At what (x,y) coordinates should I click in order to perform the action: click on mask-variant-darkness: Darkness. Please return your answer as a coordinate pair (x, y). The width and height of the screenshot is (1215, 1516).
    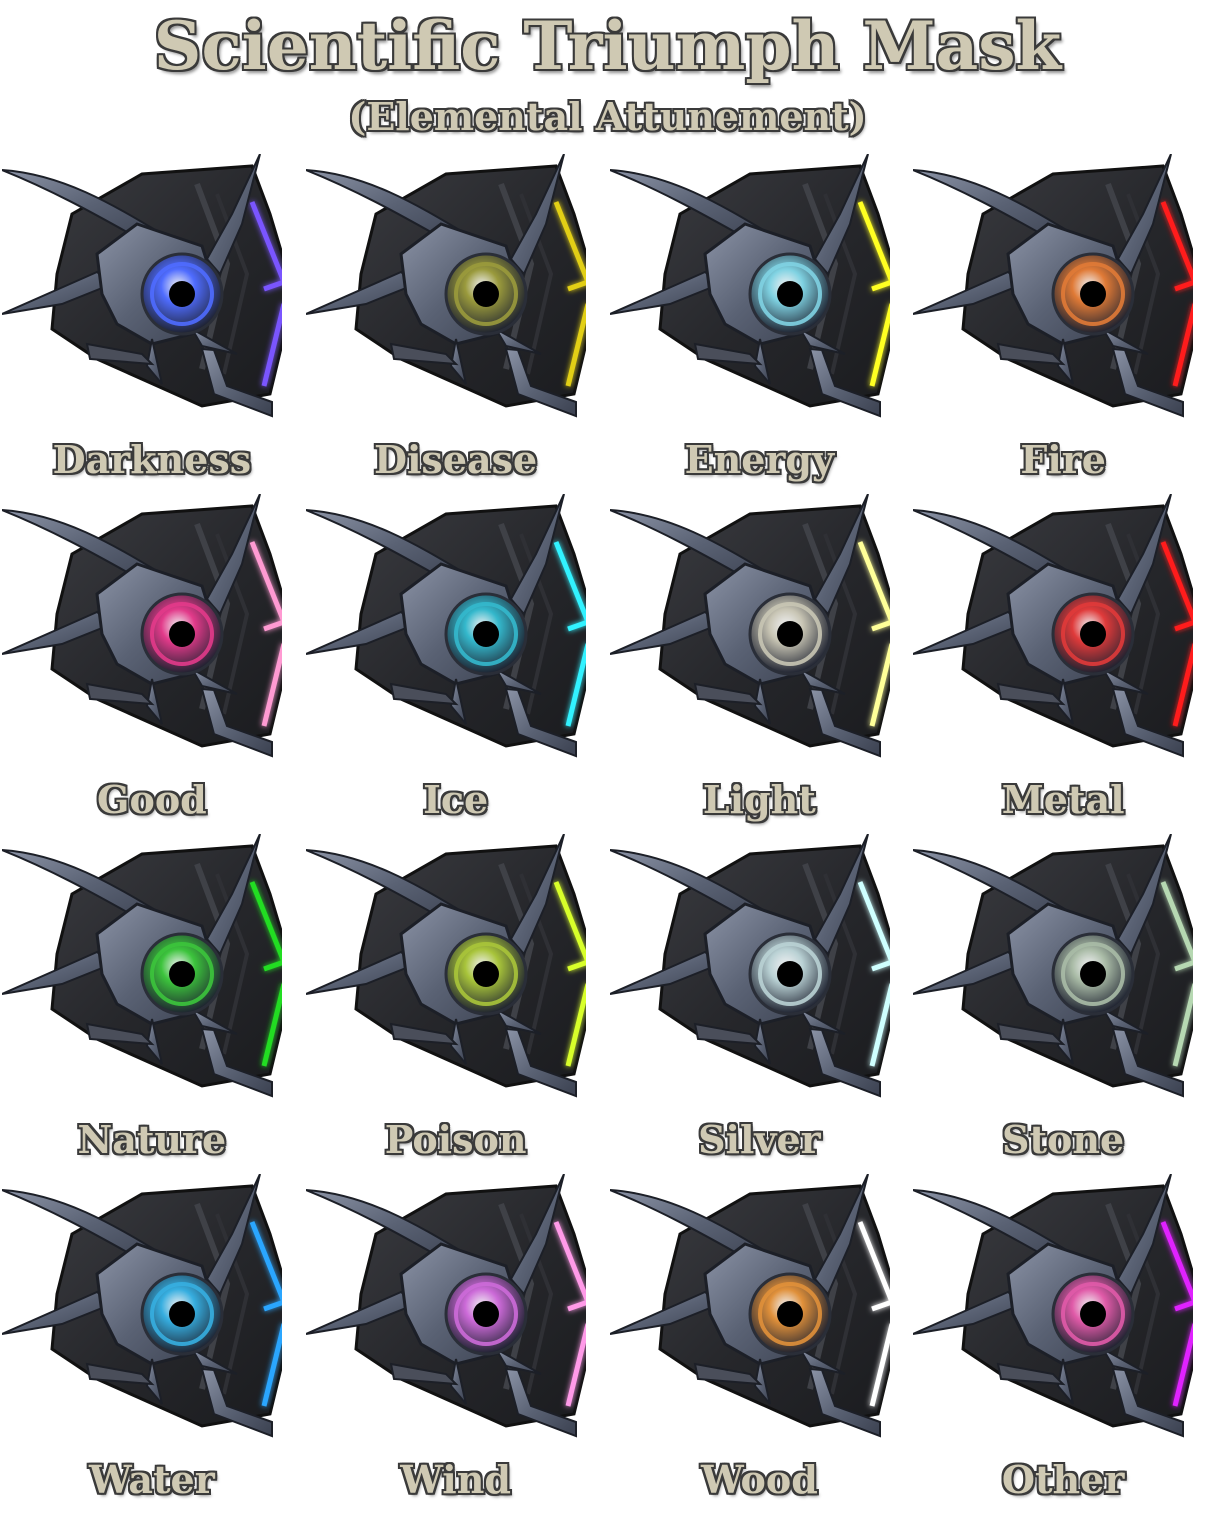
    Looking at the image, I should click on (152, 320).